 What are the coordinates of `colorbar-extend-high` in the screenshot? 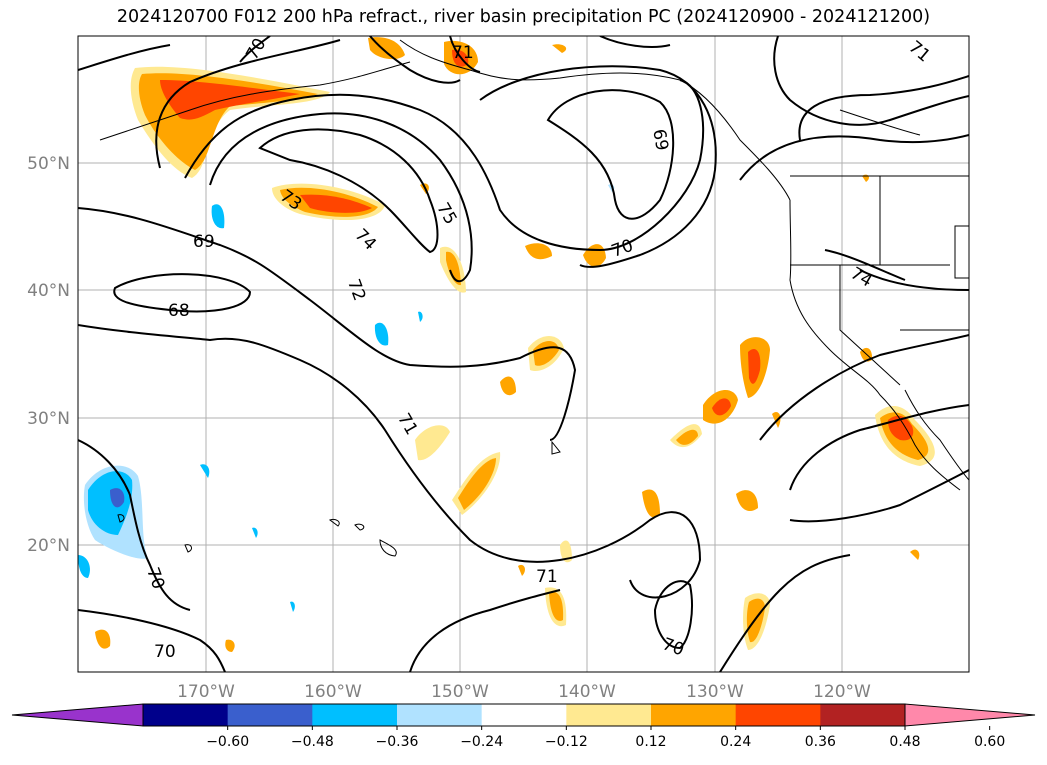 It's located at (970, 715).